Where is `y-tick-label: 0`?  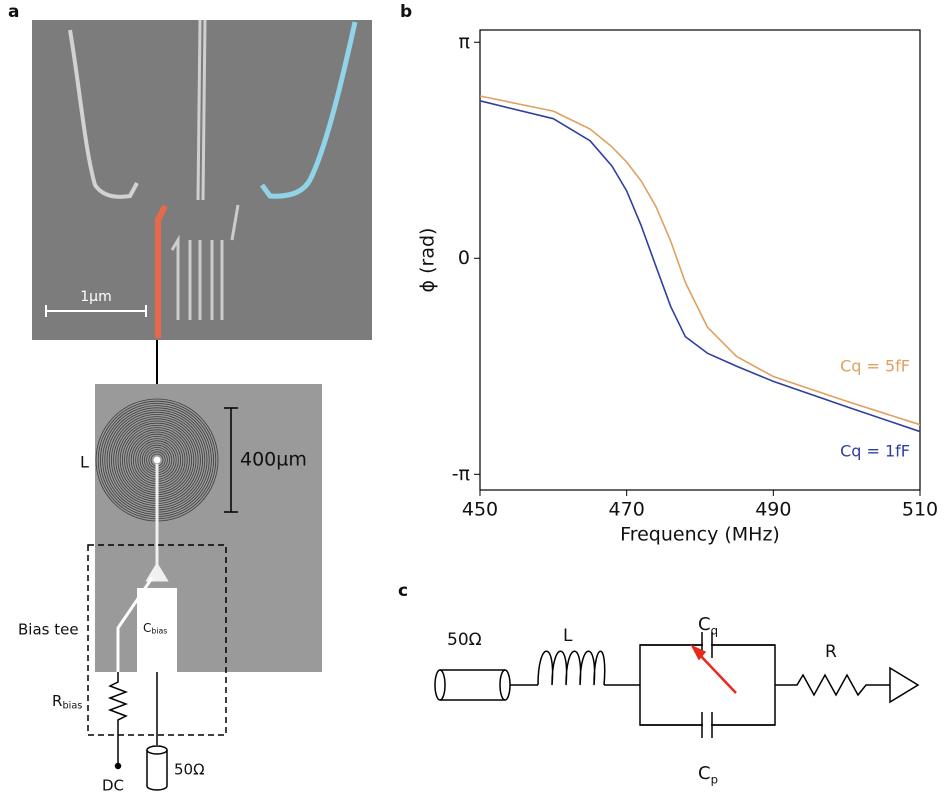 y-tick-label: 0 is located at coordinates (464, 258).